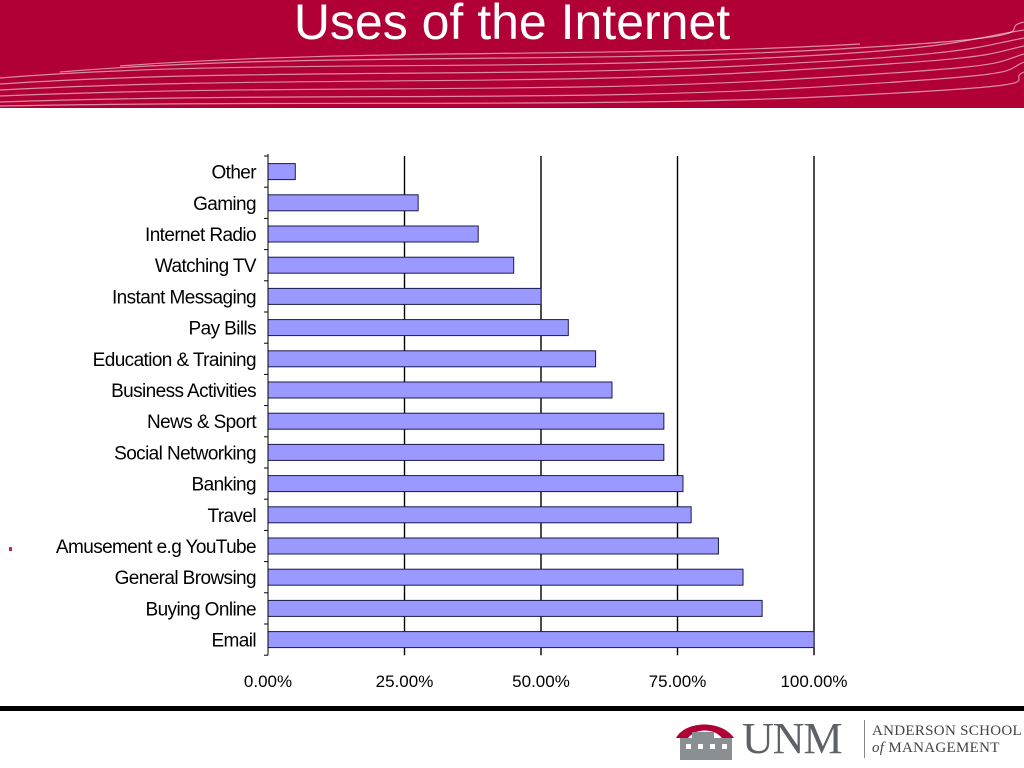 The width and height of the screenshot is (1024, 768). Describe the element at coordinates (705, 742) in the screenshot. I see `pueblo-building-icon` at that location.